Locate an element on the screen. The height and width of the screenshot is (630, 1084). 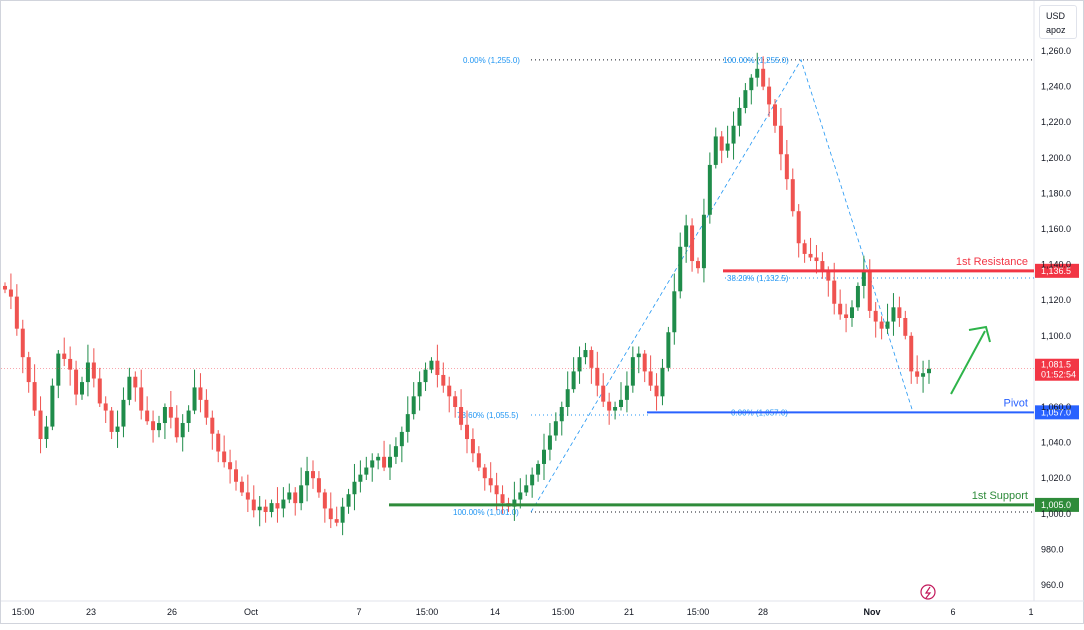
time-axis: 15:00 23 26 Oct 7 15:00 14 15:00 21 15:00 28 Nov 6 1 is located at coordinates (523, 612).